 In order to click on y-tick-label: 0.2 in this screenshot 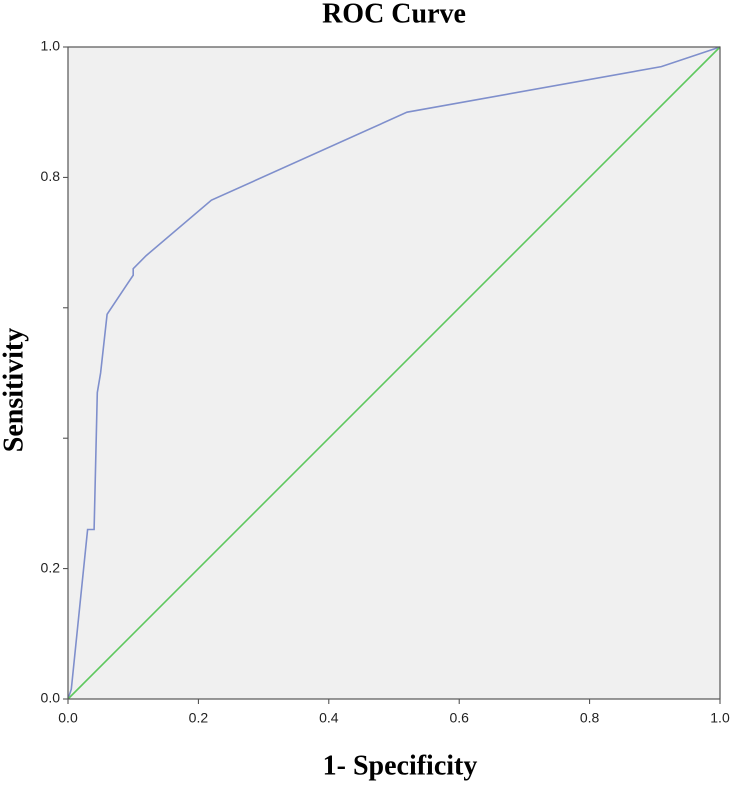, I will do `click(51, 567)`.